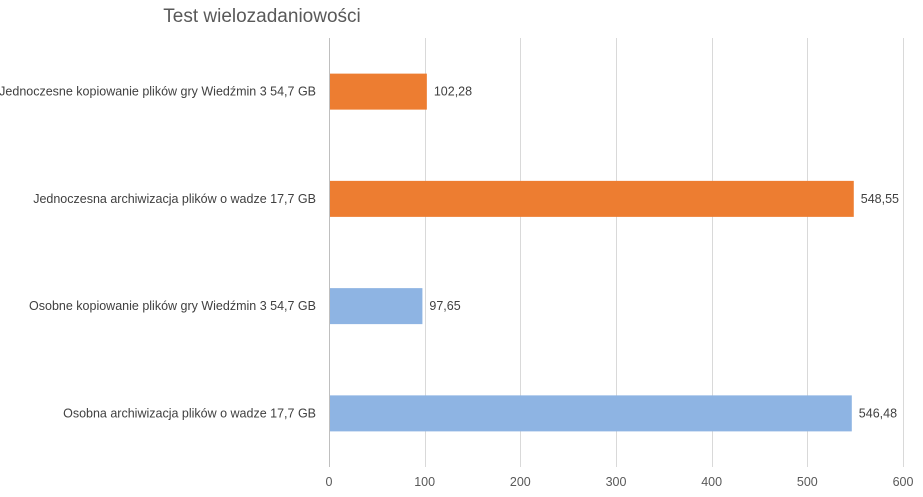 The width and height of the screenshot is (923, 497). I want to click on chart-title: Test wielozadaniowości, so click(262, 16).